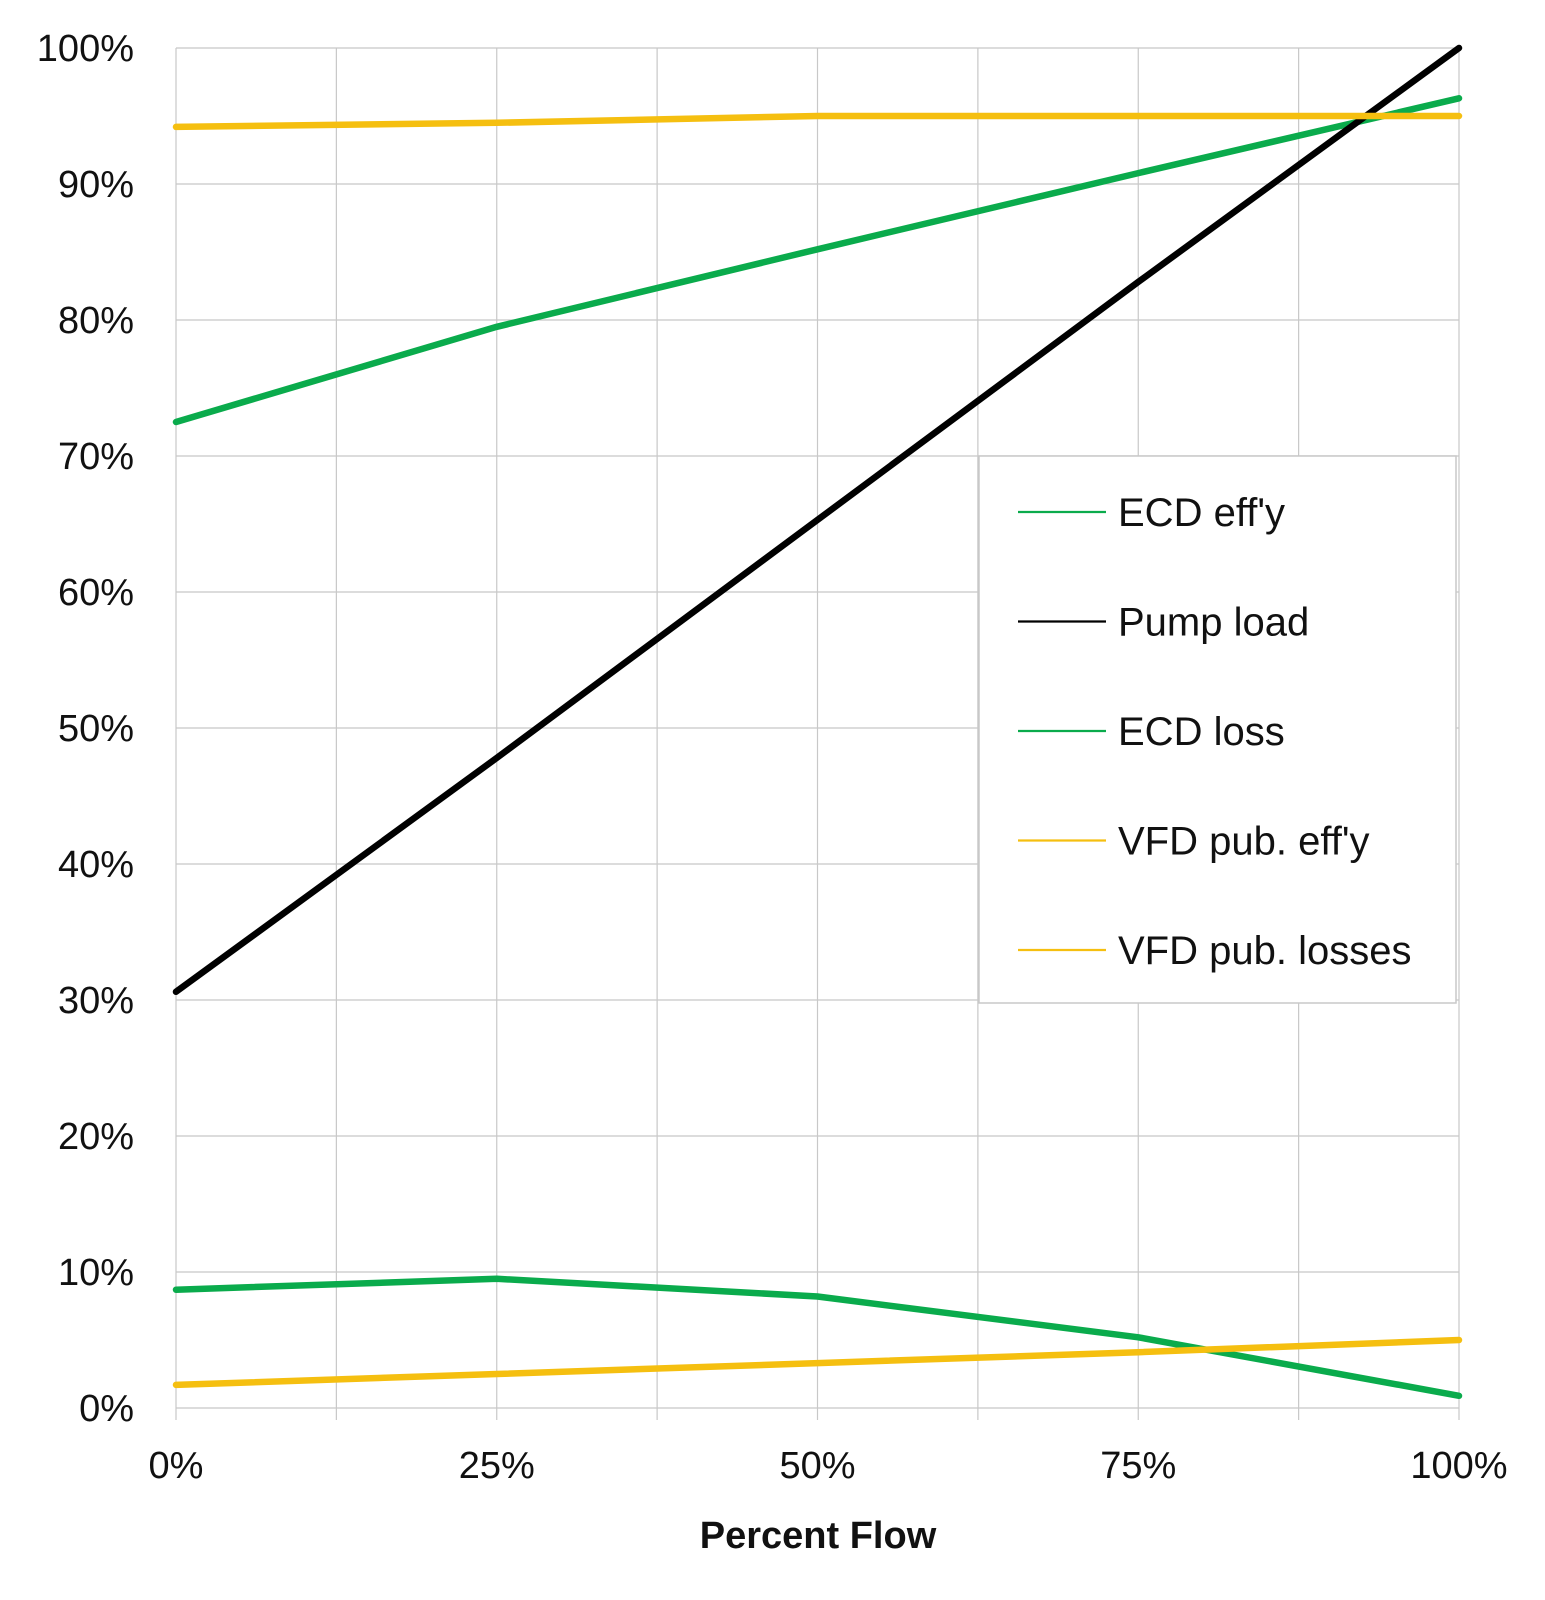 The image size is (1545, 1600). What do you see at coordinates (497, 1466) in the screenshot?
I see `x-tick-label: 25%` at bounding box center [497, 1466].